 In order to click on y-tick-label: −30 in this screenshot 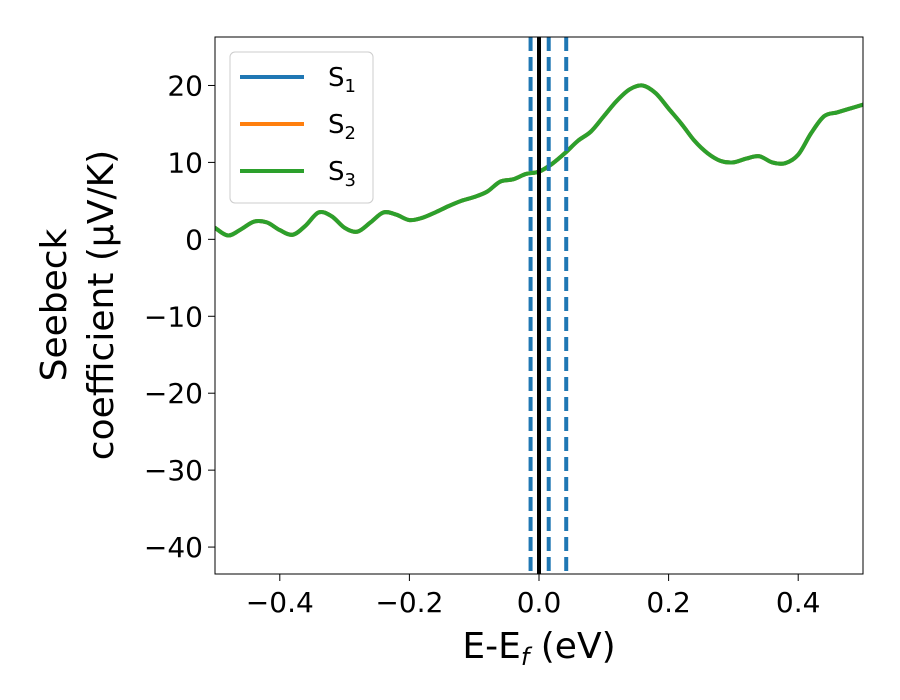, I will do `click(173, 470)`.